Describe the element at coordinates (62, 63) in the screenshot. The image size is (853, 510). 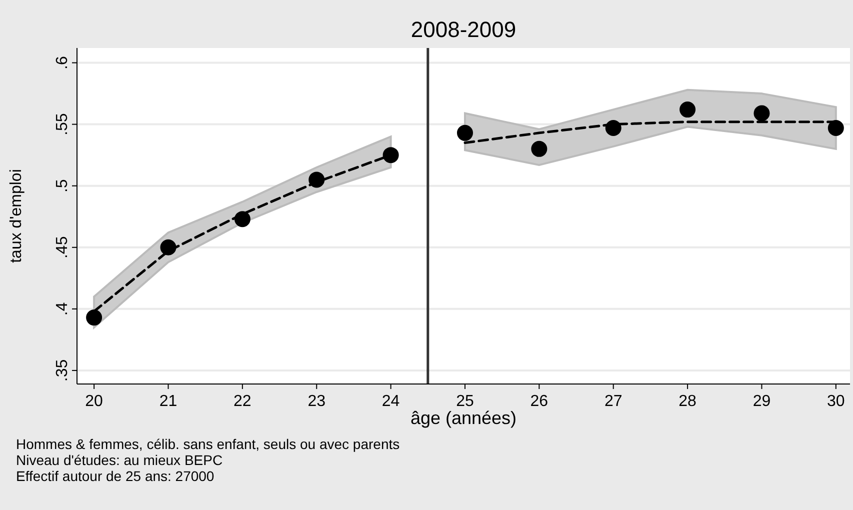
I see `y-tick-label: .6` at that location.